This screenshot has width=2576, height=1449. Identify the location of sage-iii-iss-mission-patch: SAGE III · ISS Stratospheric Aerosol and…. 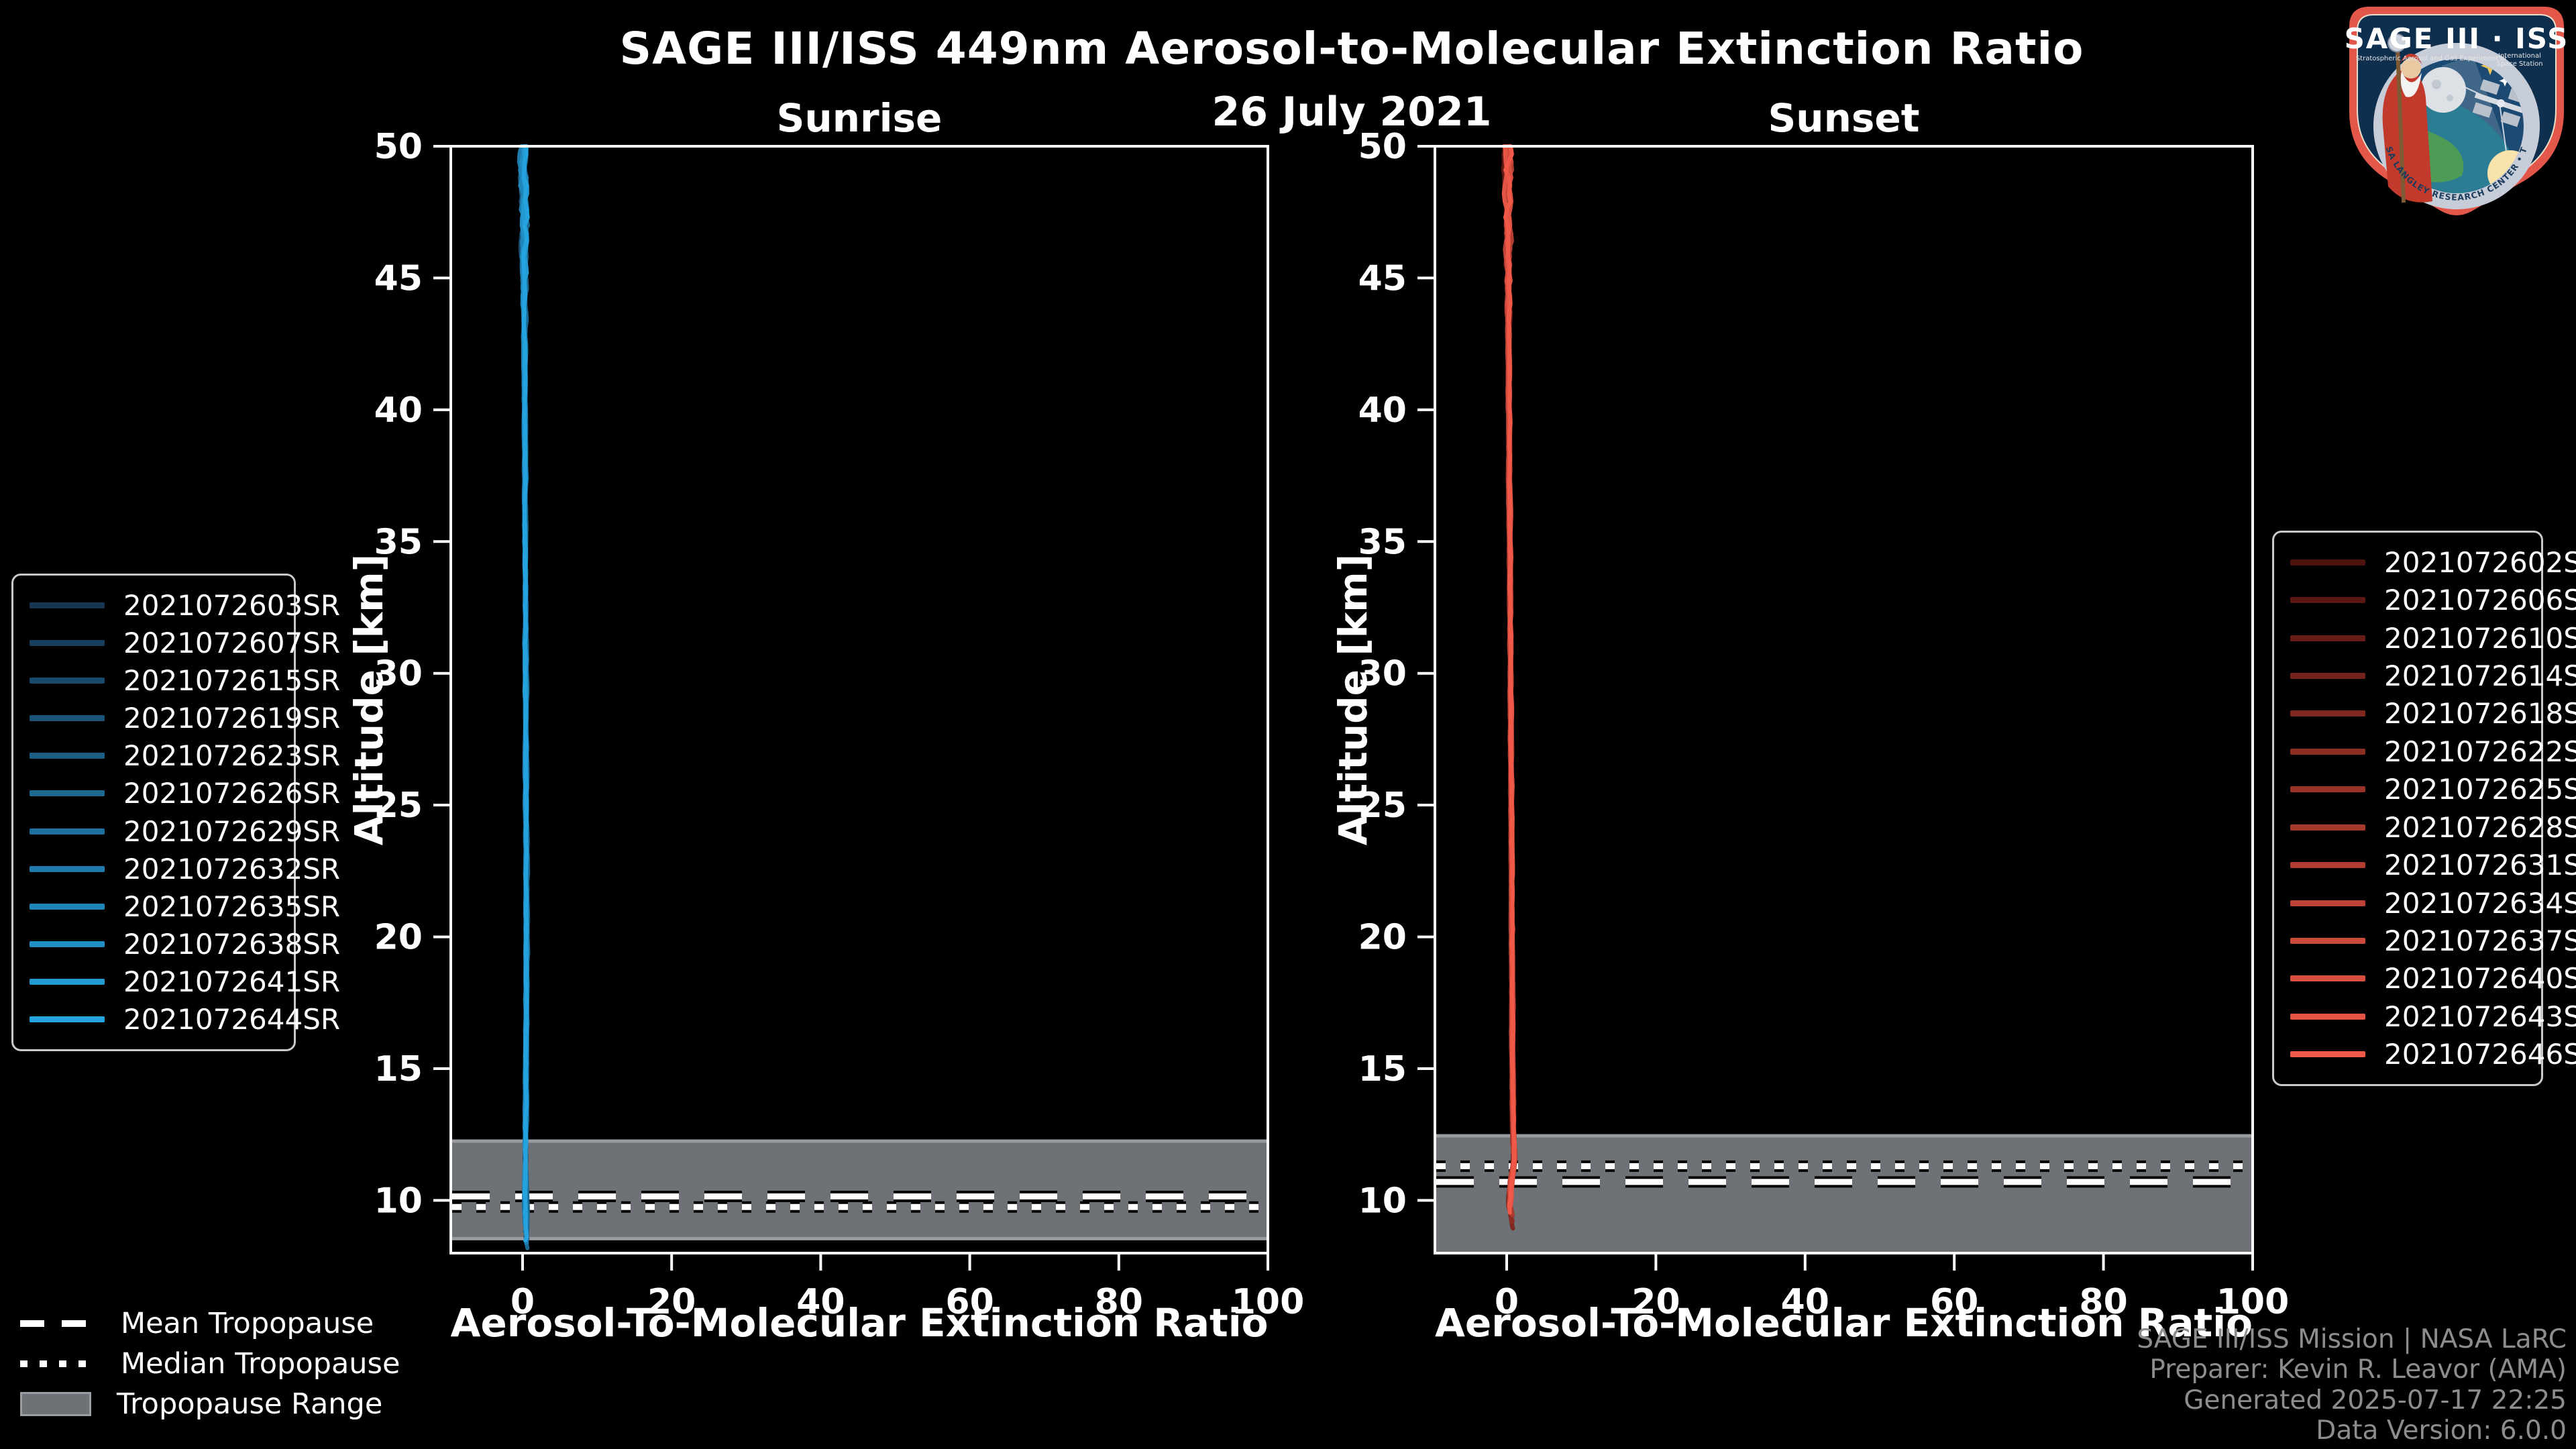
(2454, 109).